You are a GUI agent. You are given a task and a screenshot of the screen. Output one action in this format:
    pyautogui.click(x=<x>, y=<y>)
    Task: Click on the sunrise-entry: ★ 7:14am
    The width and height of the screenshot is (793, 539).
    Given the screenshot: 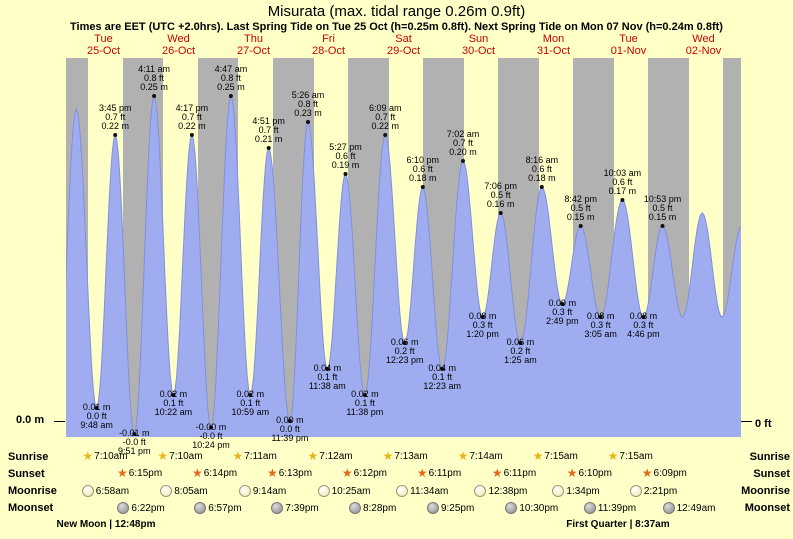 What is the action you would take?
    pyautogui.click(x=480, y=456)
    